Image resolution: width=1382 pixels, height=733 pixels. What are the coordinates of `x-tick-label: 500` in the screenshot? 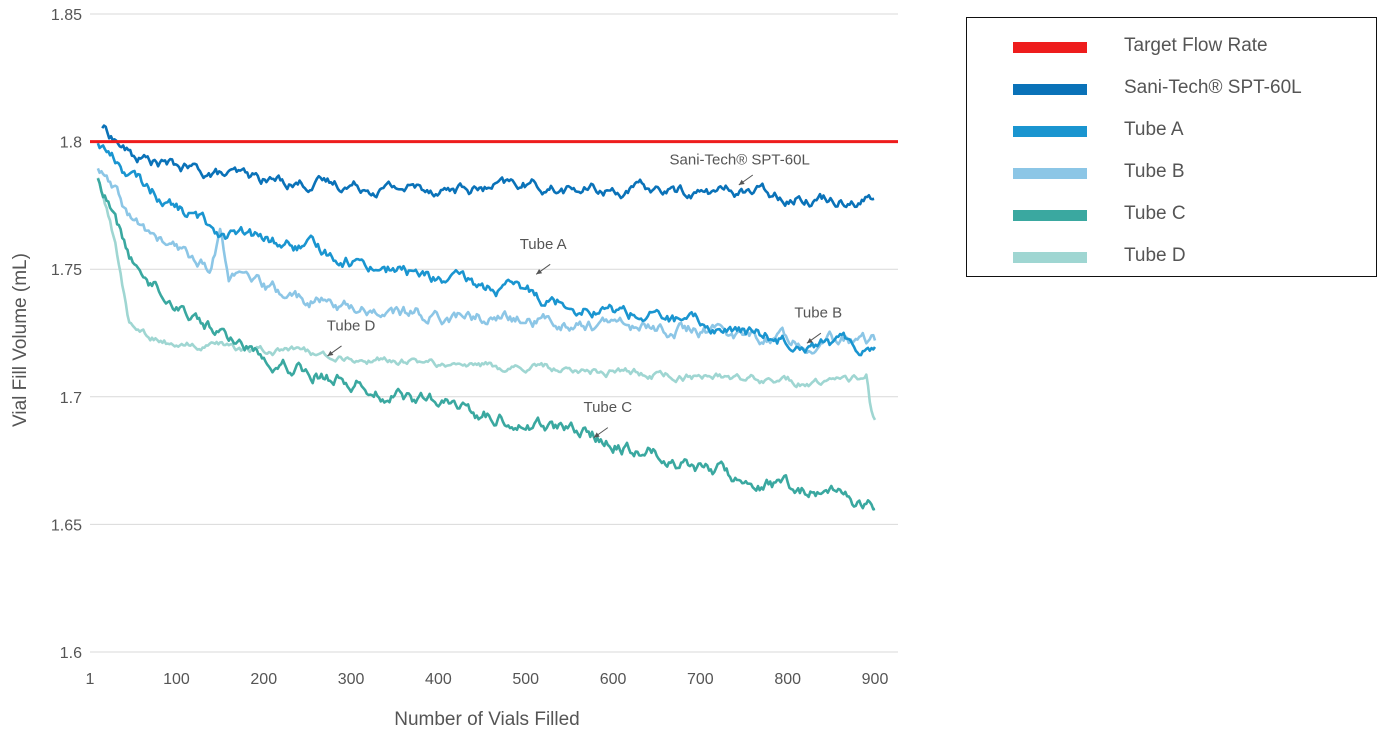 It's located at (525, 679).